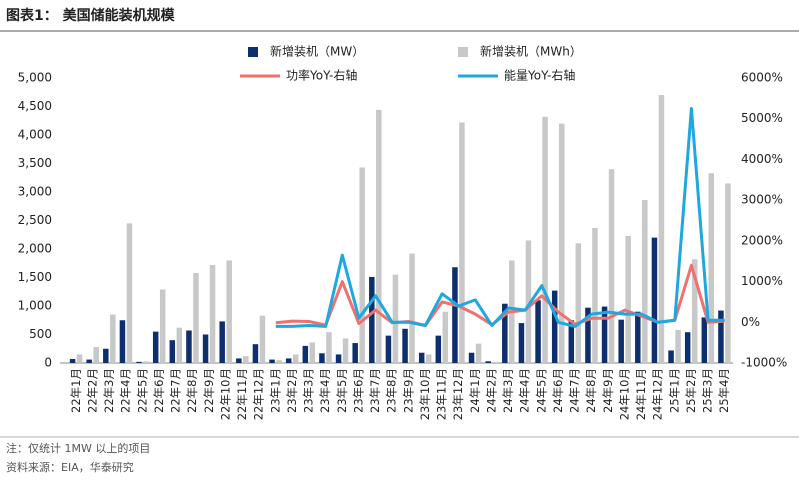 This screenshot has height=483, width=799. What do you see at coordinates (159, 390) in the screenshot?
I see `x-tick-label: 22年6月` at bounding box center [159, 390].